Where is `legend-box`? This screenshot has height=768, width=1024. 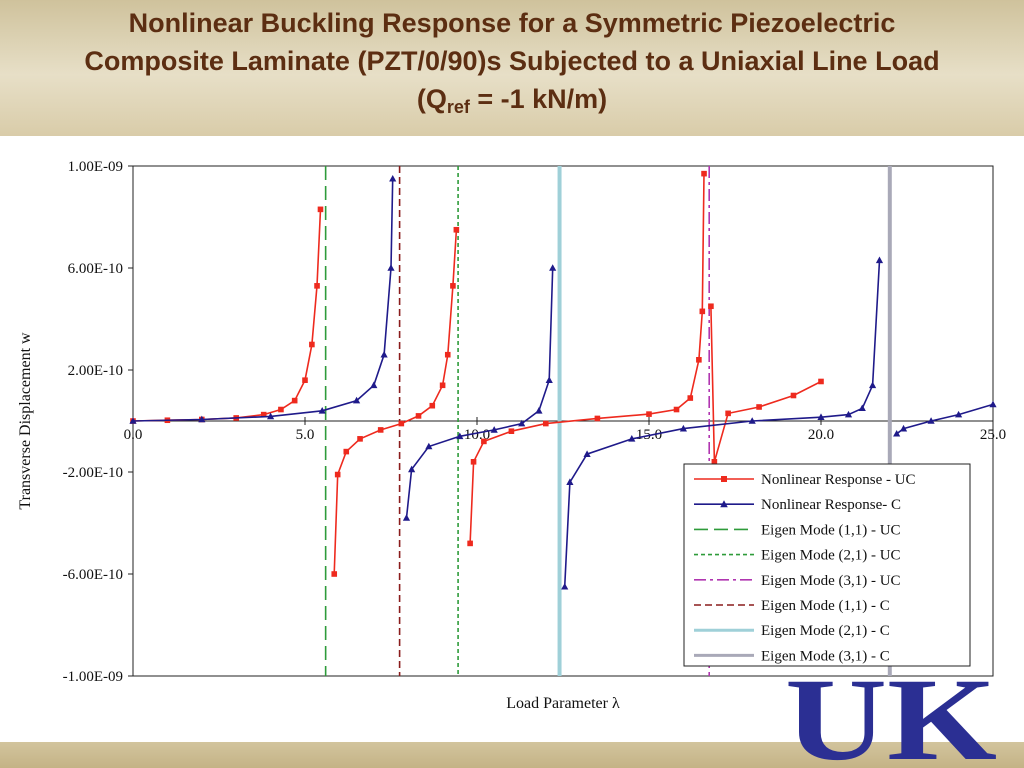
legend-box is located at coordinates (827, 565).